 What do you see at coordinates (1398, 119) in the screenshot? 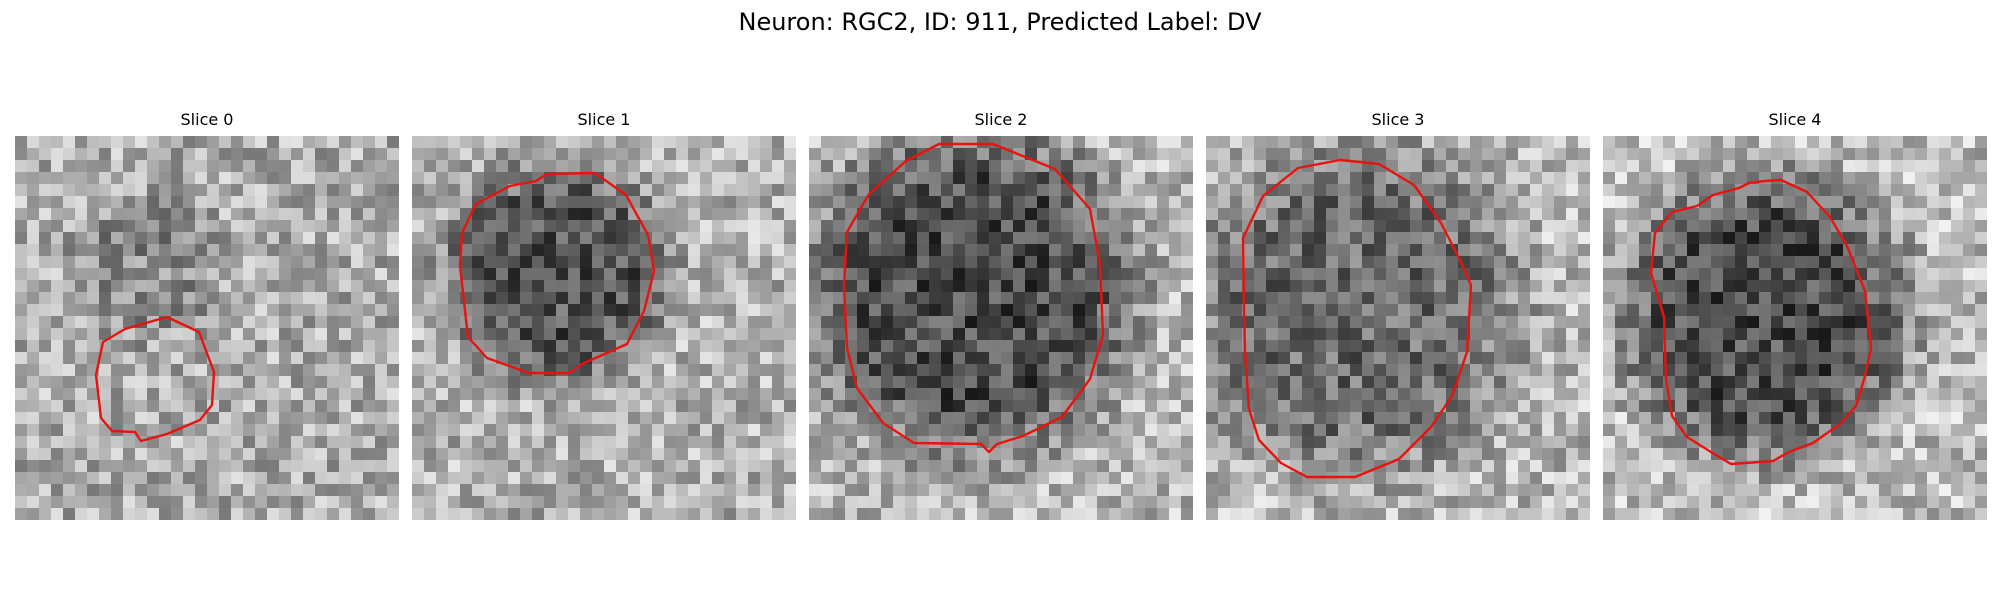
I see `slice-title: Slice 3` at bounding box center [1398, 119].